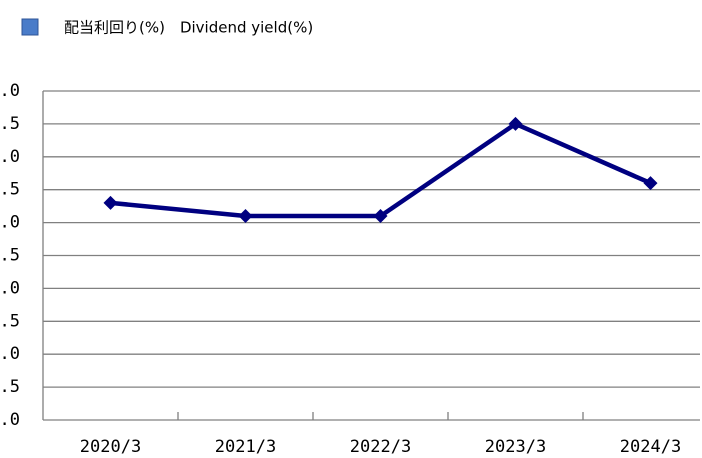  Describe the element at coordinates (10, 321) in the screenshot. I see `y-tick-label: 1.5` at that location.